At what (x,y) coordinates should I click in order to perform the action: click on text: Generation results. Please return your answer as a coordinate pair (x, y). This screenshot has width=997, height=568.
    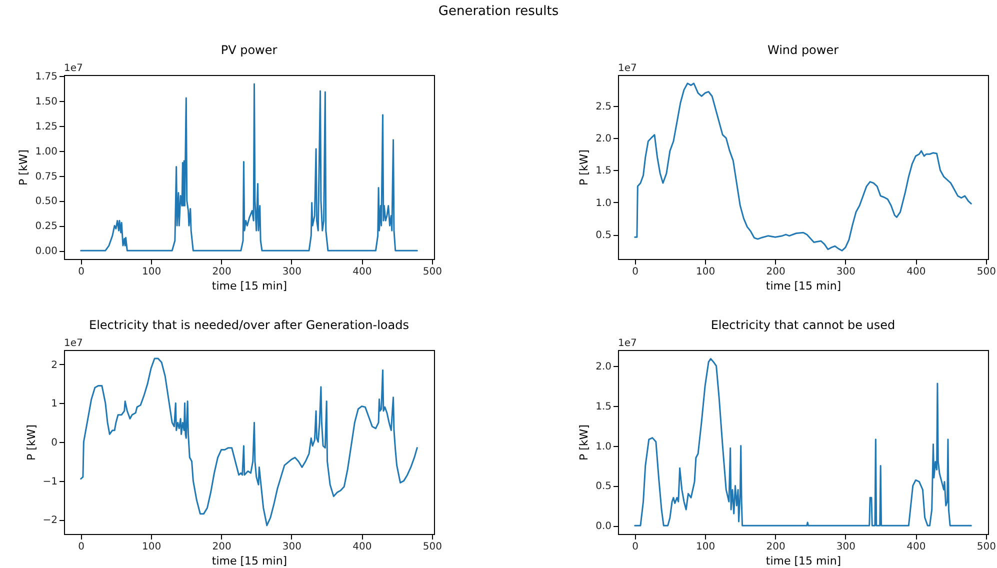
    Looking at the image, I should click on (498, 11).